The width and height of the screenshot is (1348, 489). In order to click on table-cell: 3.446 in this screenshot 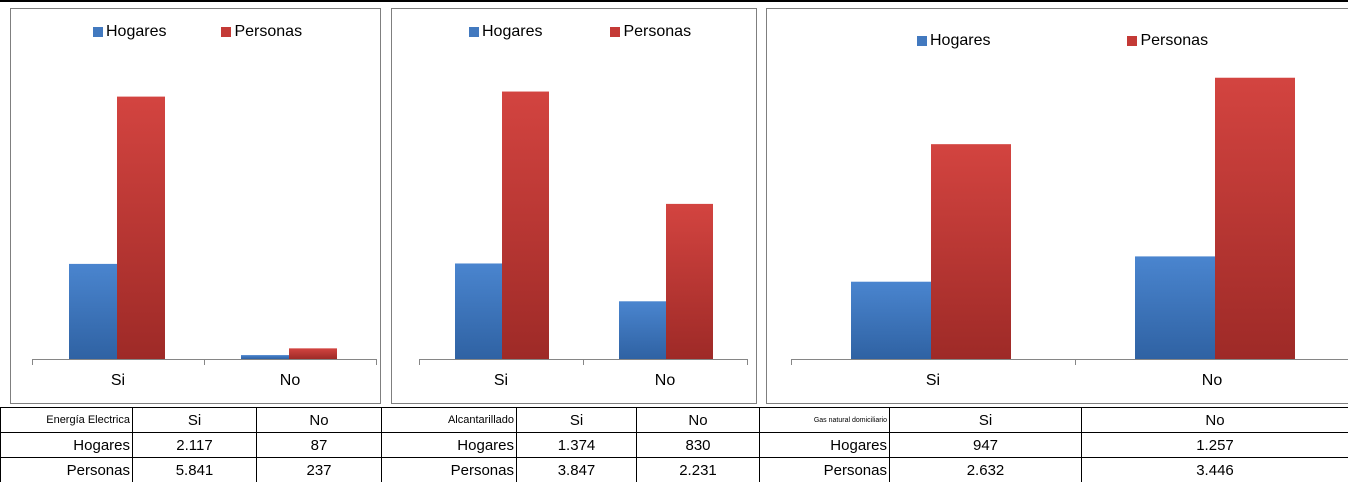, I will do `click(1214, 469)`.